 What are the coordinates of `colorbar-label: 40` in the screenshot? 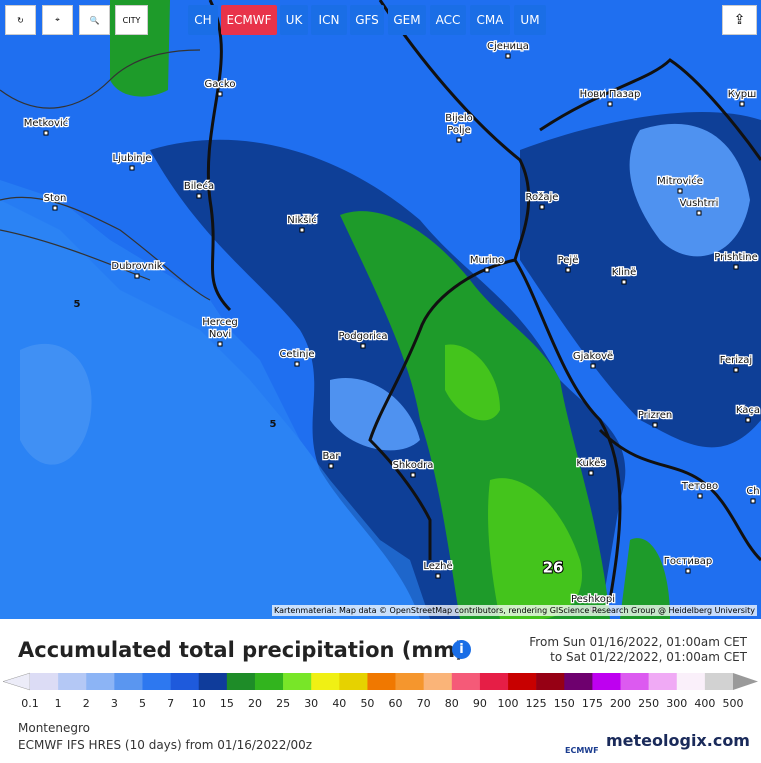 It's located at (339, 703).